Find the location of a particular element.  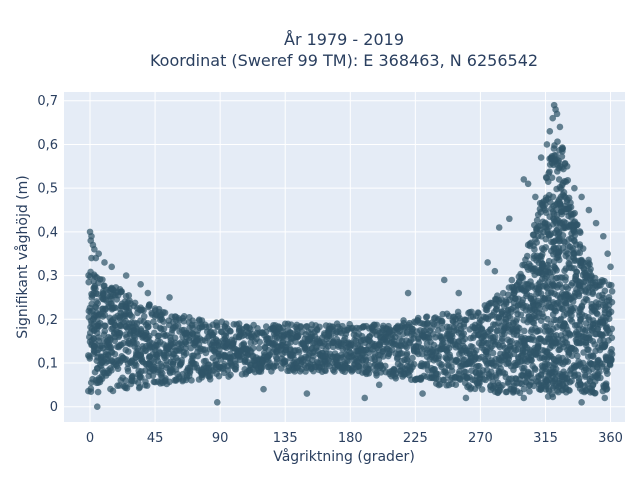

y-tick-label: 0,3 is located at coordinates (47, 276).